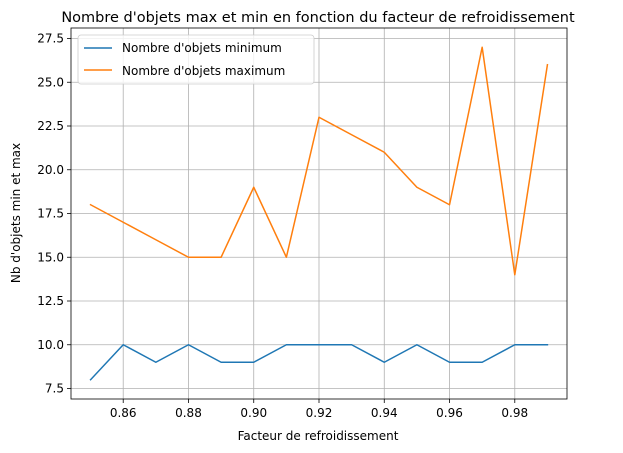  What do you see at coordinates (50, 345) in the screenshot?
I see `y-tick-label: 10.0` at bounding box center [50, 345].